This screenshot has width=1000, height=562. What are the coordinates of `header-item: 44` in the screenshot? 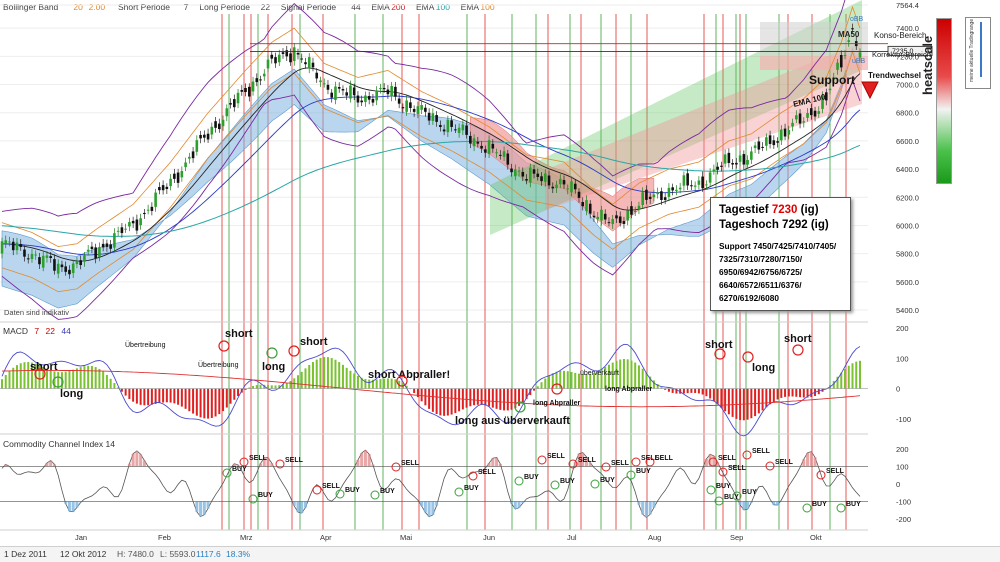 It's located at (356, 7).